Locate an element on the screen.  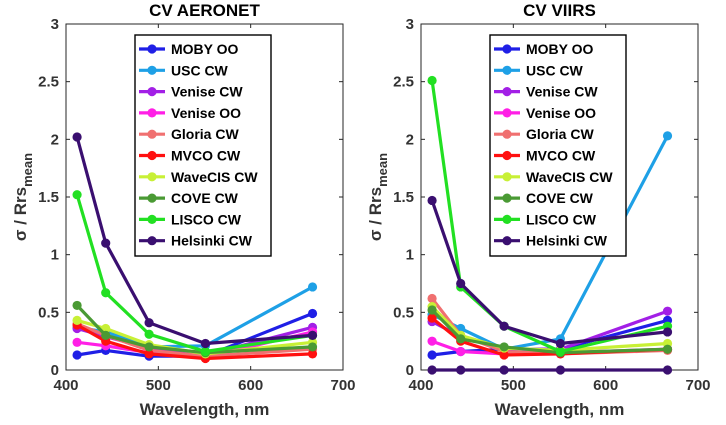
x-axis-label: Wavelength, nm is located at coordinates (560, 409).